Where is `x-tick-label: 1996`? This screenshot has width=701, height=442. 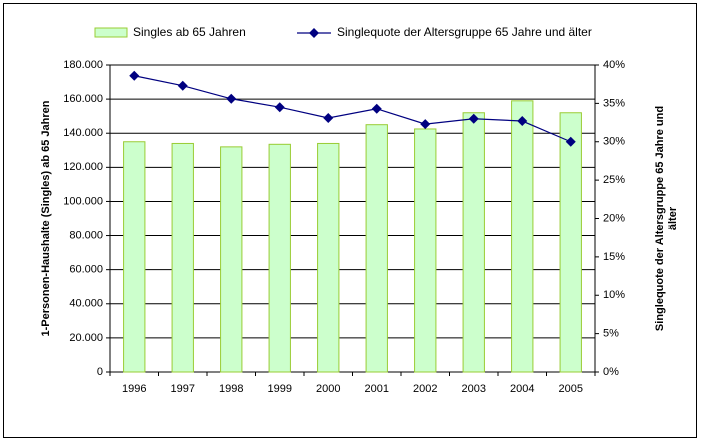
x-tick-label: 1996 is located at coordinates (134, 389).